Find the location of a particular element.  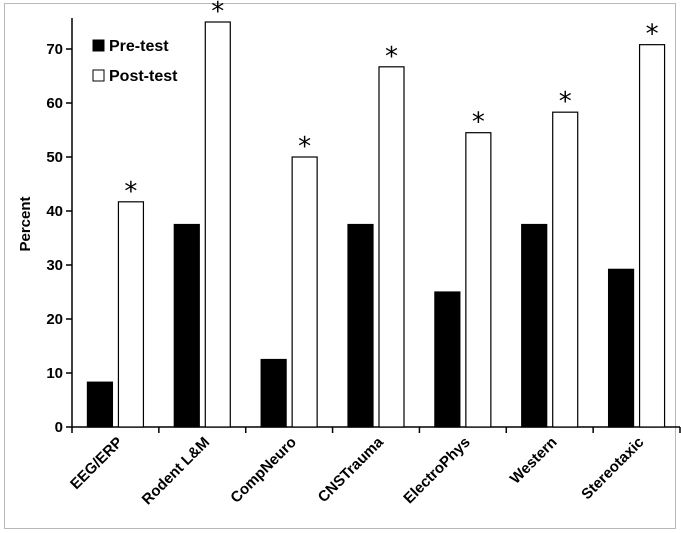

y-tick-label: 70 is located at coordinates (54, 49).